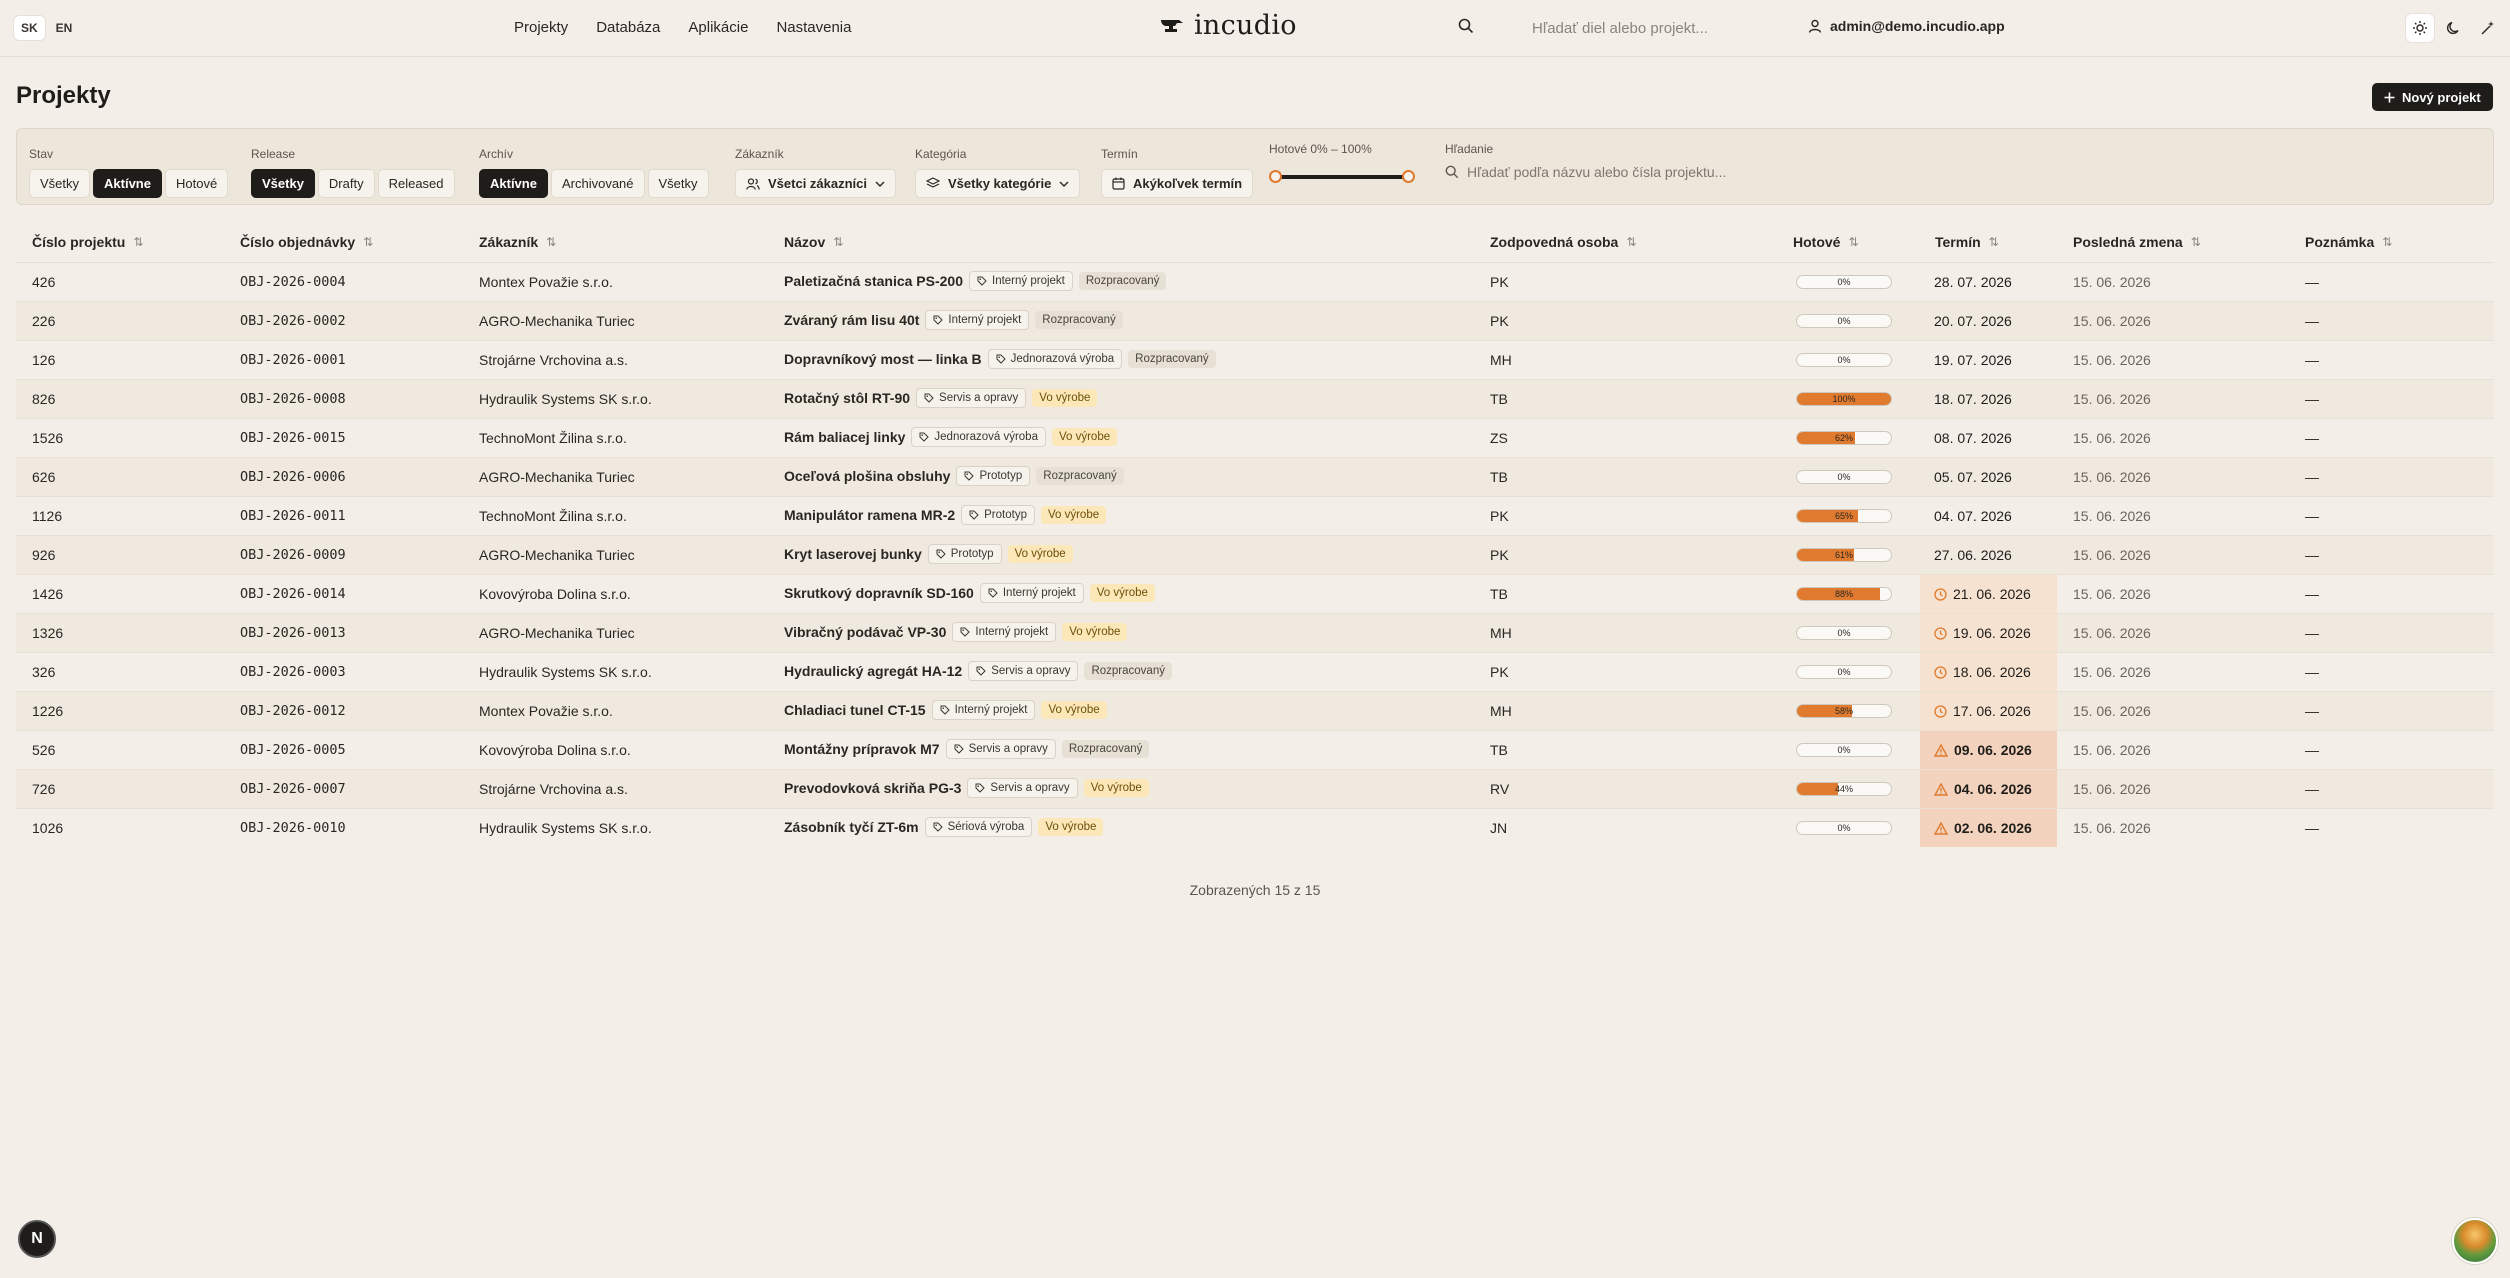  What do you see at coordinates (1342, 177) in the screenshot?
I see `progress-range-slider` at bounding box center [1342, 177].